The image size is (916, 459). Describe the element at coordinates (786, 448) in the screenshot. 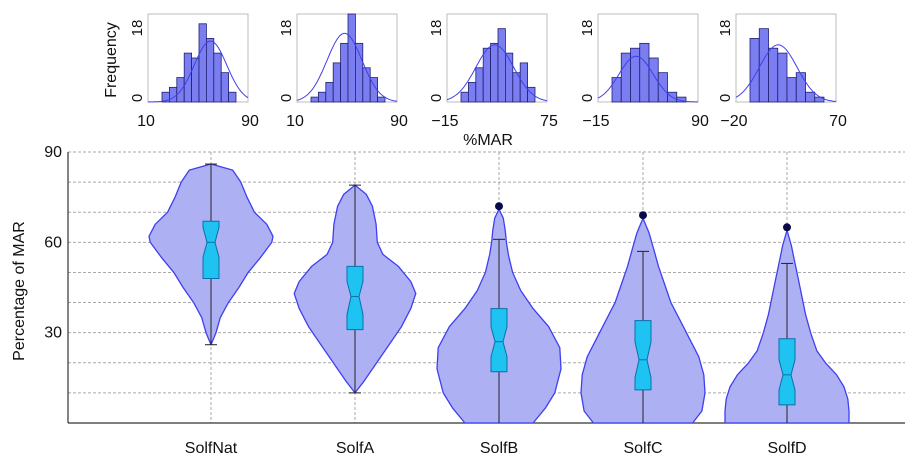

I see `category-label: SolfD` at that location.